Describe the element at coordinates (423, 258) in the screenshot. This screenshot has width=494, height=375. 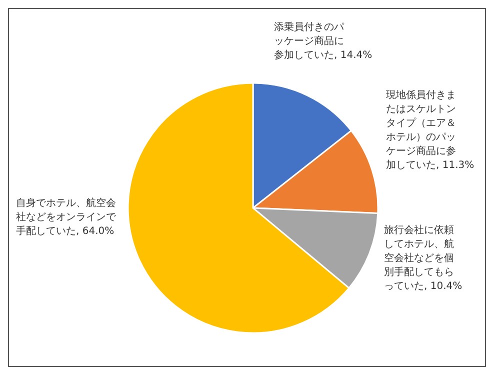
I see `slice-label: 旅行会社に依頼してホテル、航空会社などを個別手配してもらっていた, 10.4%` at that location.